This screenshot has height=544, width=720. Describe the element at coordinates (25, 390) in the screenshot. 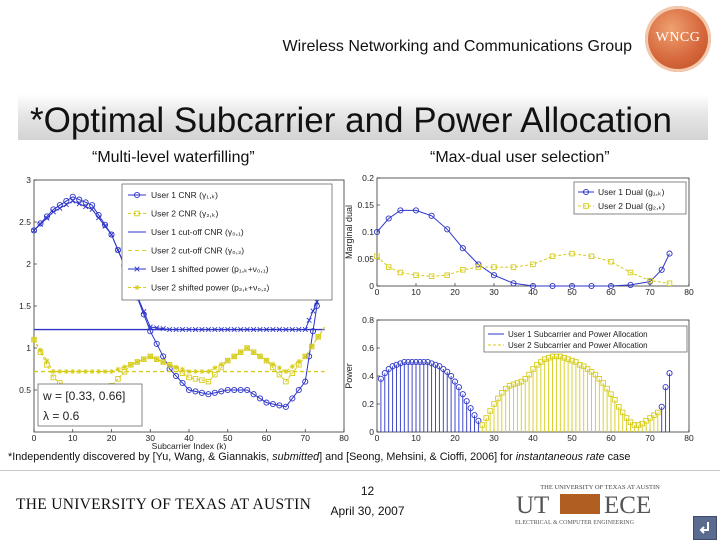

I see `y-tick-label: 0.5` at that location.